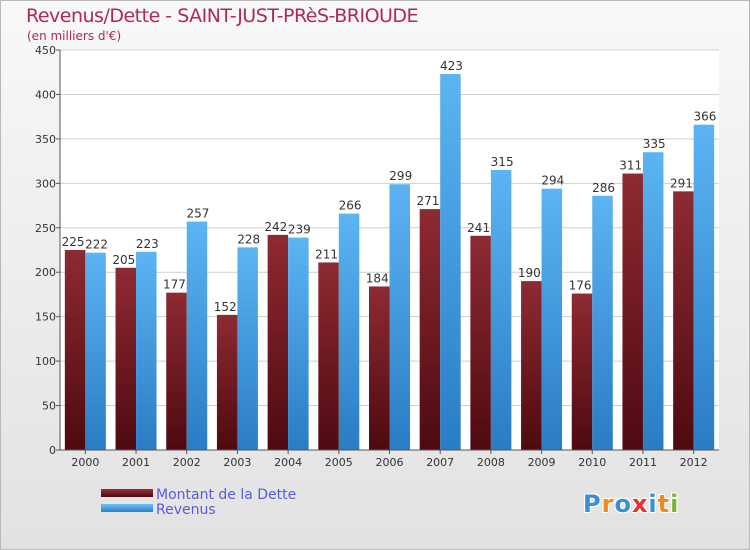 The width and height of the screenshot is (750, 550). Describe the element at coordinates (45, 94) in the screenshot. I see `y-tick-label: 400` at that location.